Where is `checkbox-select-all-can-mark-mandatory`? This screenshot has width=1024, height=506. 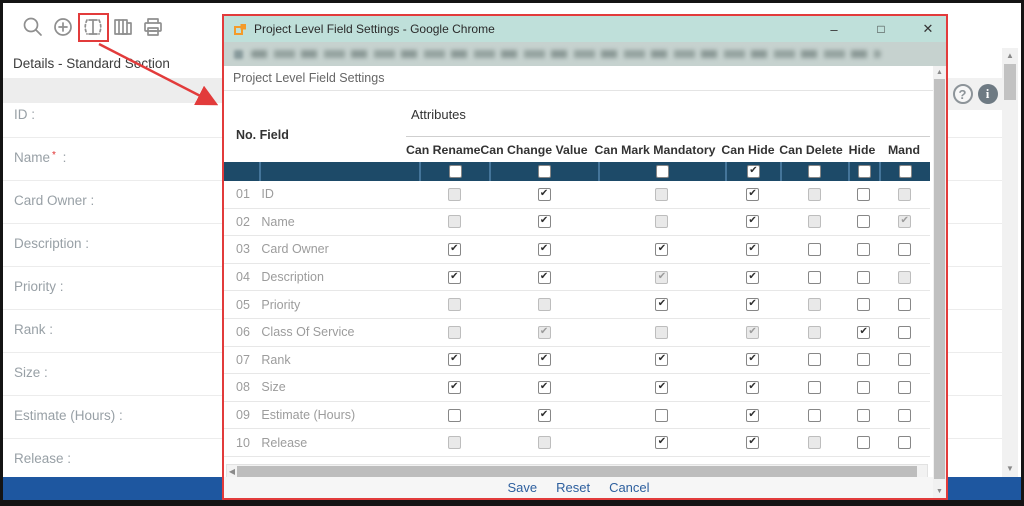 checkbox-select-all-can-mark-mandatory is located at coordinates (663, 171).